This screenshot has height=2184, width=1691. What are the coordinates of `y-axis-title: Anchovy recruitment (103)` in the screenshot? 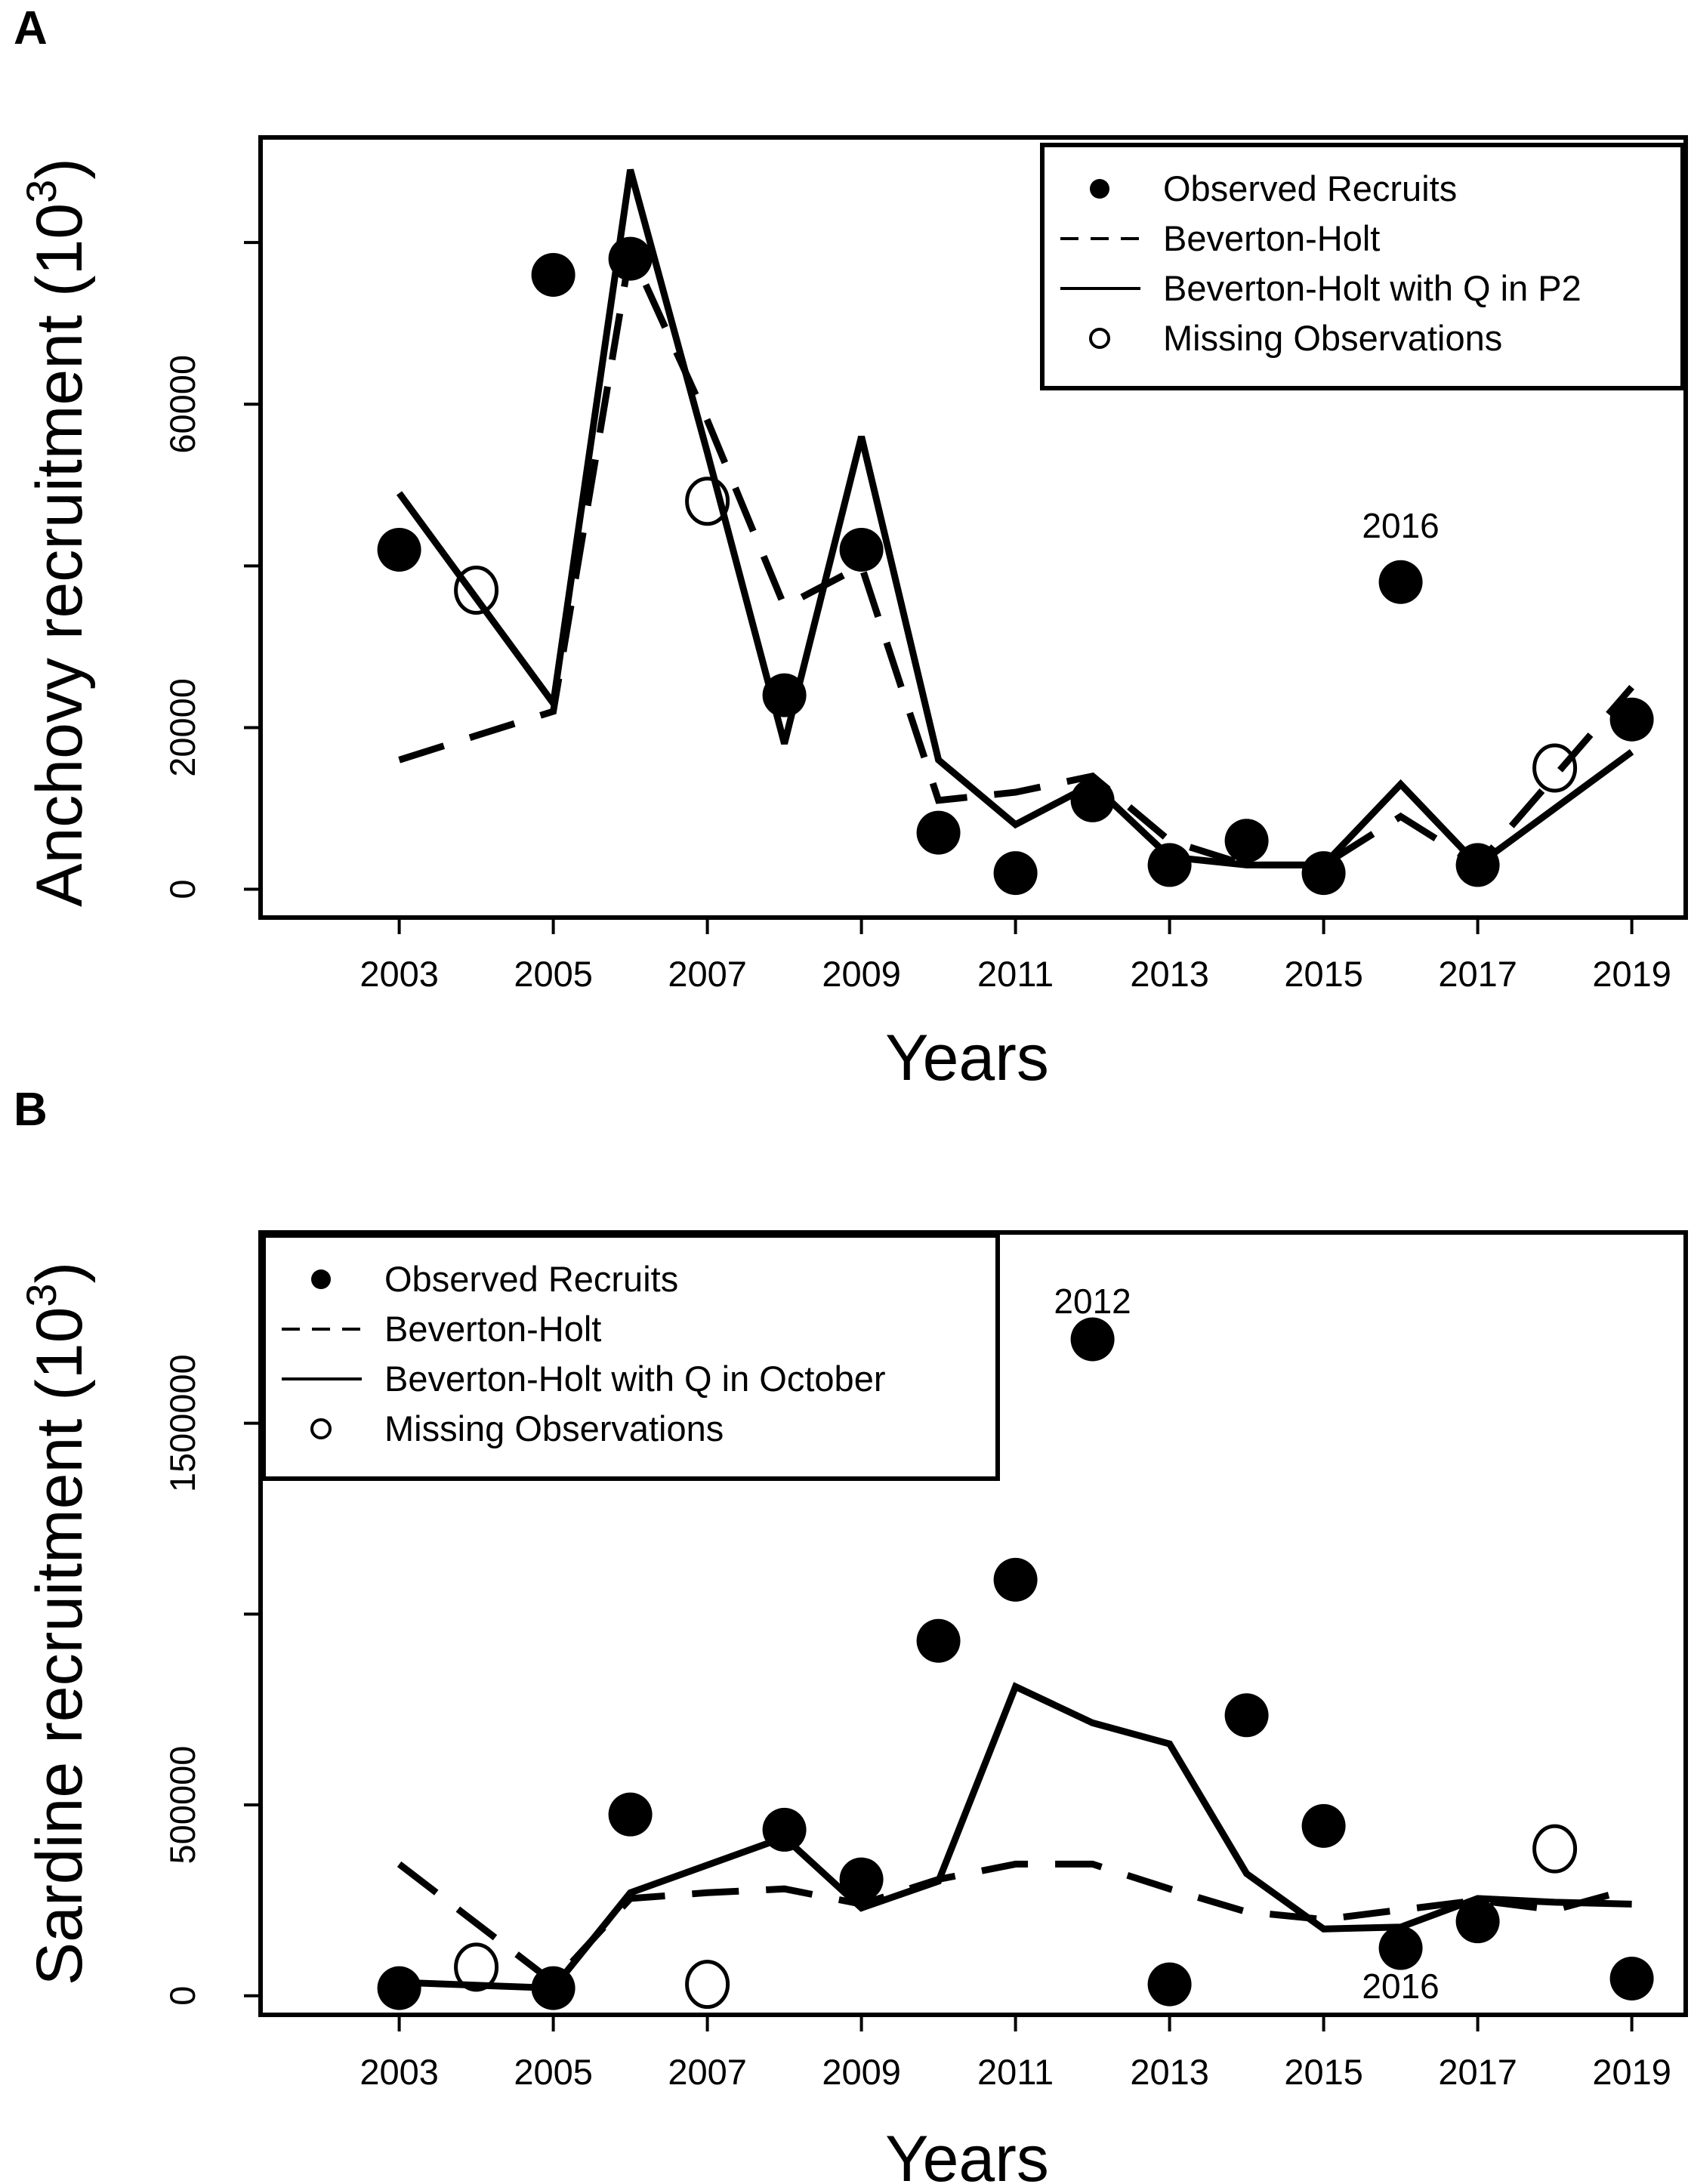 It's located at (57, 532).